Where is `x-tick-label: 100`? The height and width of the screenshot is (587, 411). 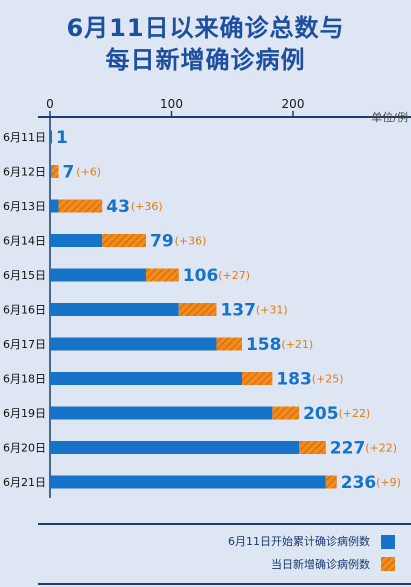
x-tick-label: 100 is located at coordinates (171, 104).